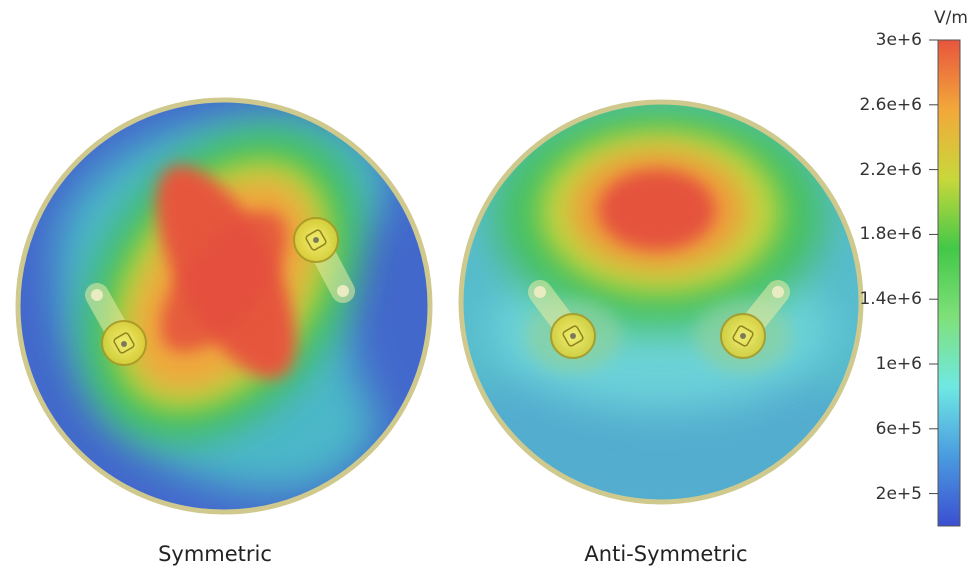  Describe the element at coordinates (898, 493) in the screenshot. I see `colorbar-tick-label: 2e+5` at that location.